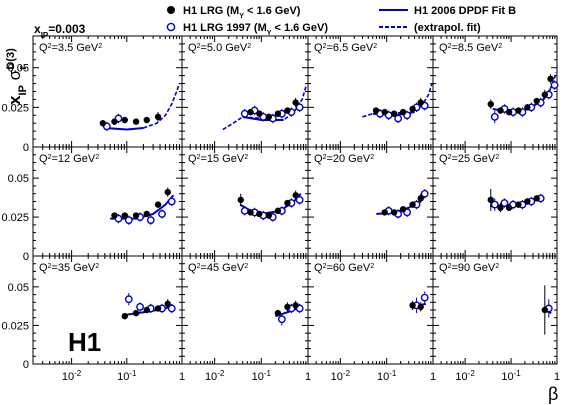  Describe the element at coordinates (370, 201) in the screenshot. I see `panel-7: Q2=20 GeV2` at that location.